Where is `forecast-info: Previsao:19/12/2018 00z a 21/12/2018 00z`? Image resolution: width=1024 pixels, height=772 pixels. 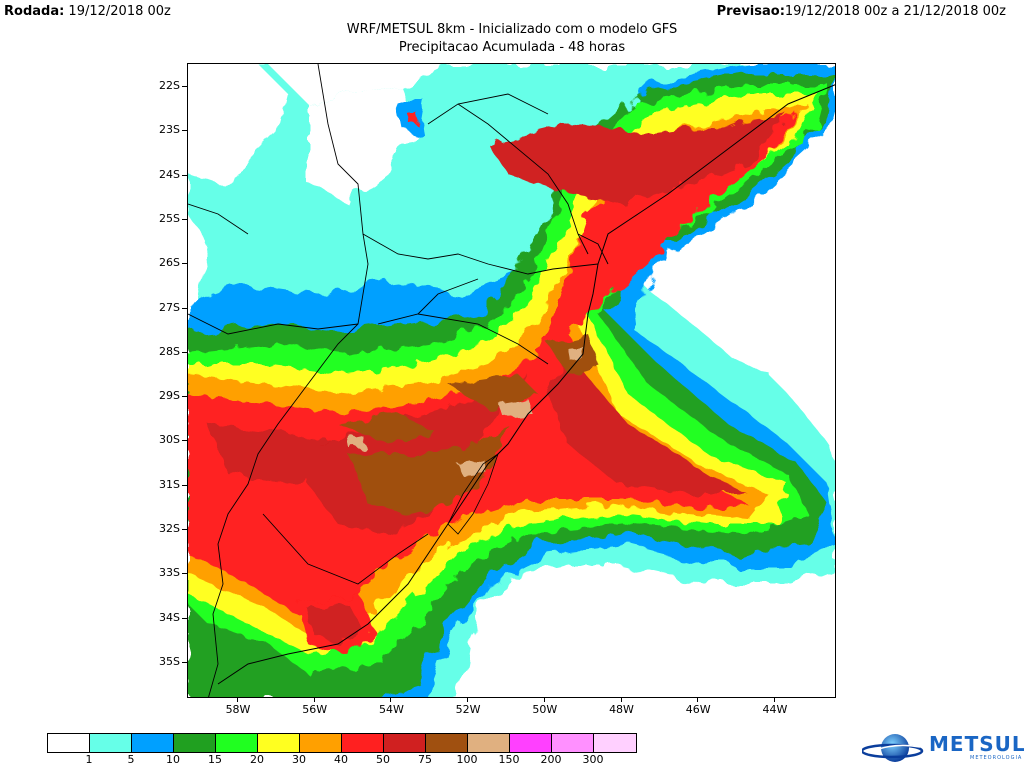 forecast-info: Previsao:19/12/2018 00z a 21/12/2018 00z is located at coordinates (861, 11).